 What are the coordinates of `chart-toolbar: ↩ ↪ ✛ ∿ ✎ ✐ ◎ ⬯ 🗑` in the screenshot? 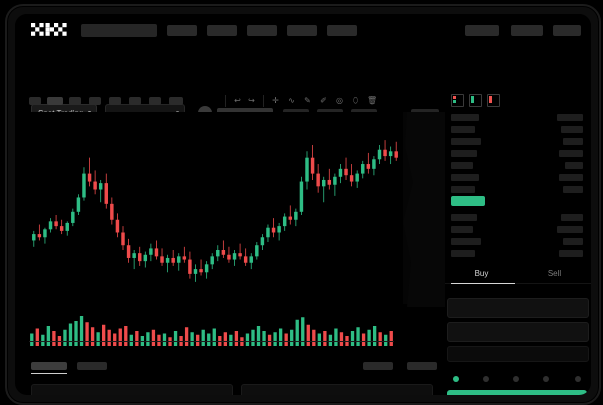 It's located at (209, 101).